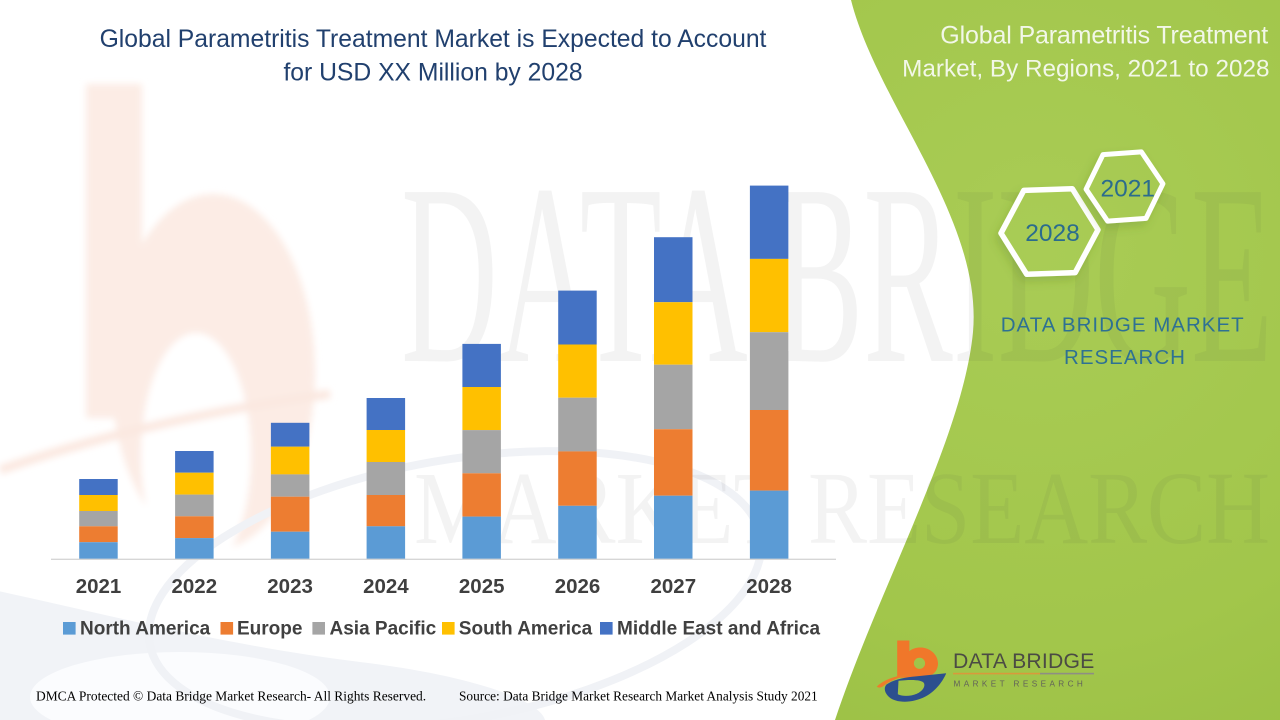 The width and height of the screenshot is (1280, 720). What do you see at coordinates (194, 586) in the screenshot?
I see `svg-text: 2022` at bounding box center [194, 586].